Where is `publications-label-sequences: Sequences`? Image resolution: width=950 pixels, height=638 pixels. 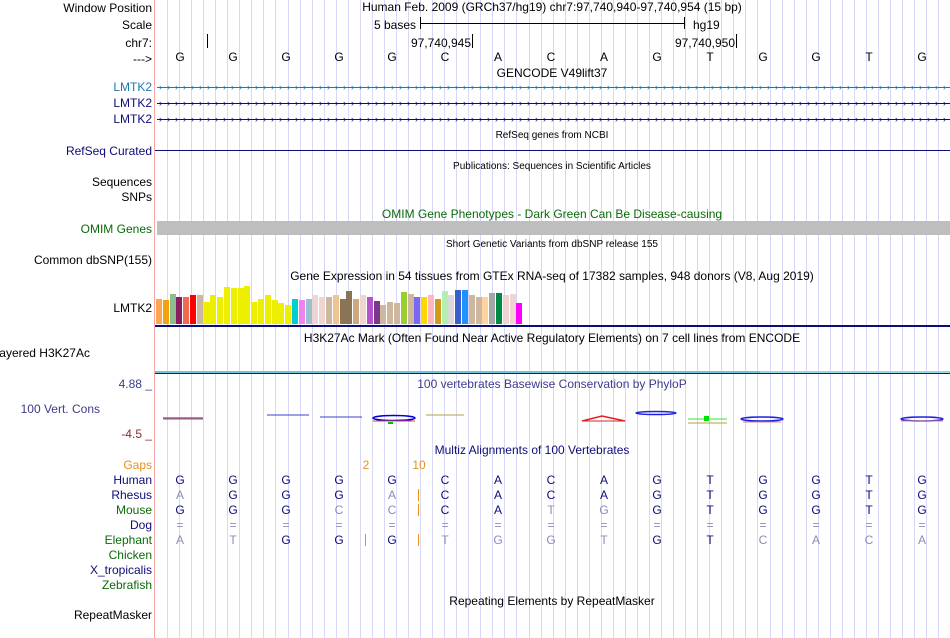
publications-label-sequences: Sequences is located at coordinates (121, 182).